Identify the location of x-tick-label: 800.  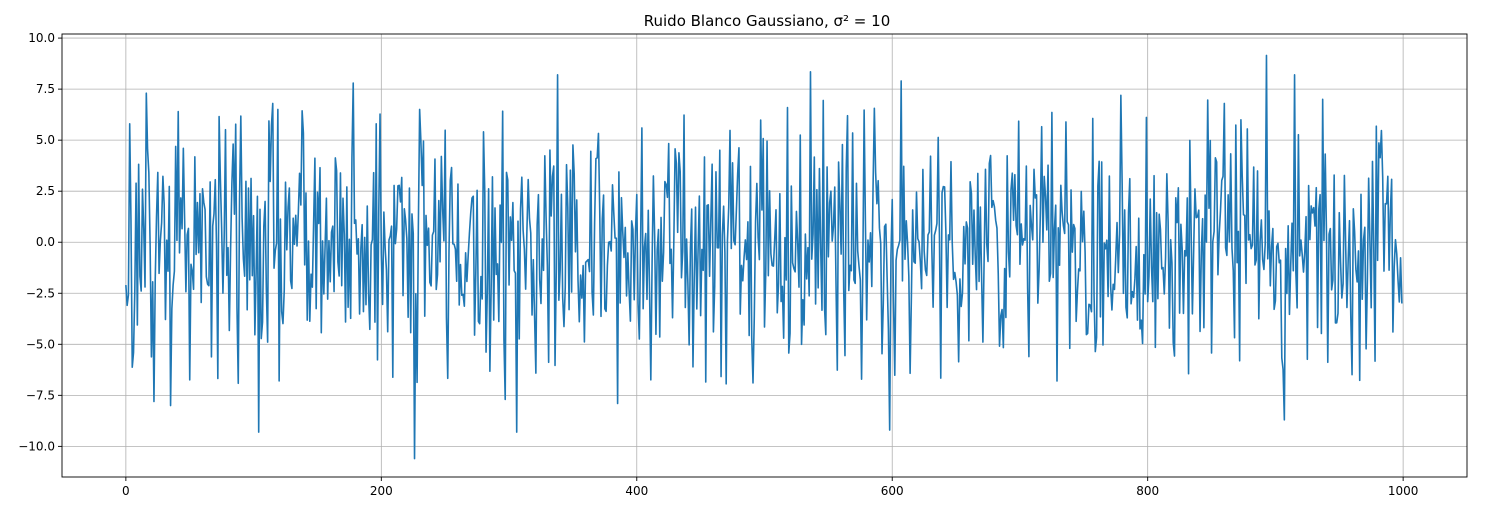
(1147, 491).